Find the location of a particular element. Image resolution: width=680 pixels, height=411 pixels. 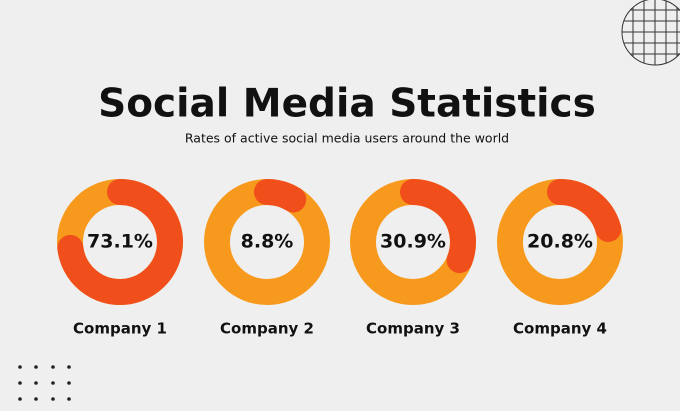

value-label: 8.8% is located at coordinates (267, 242).